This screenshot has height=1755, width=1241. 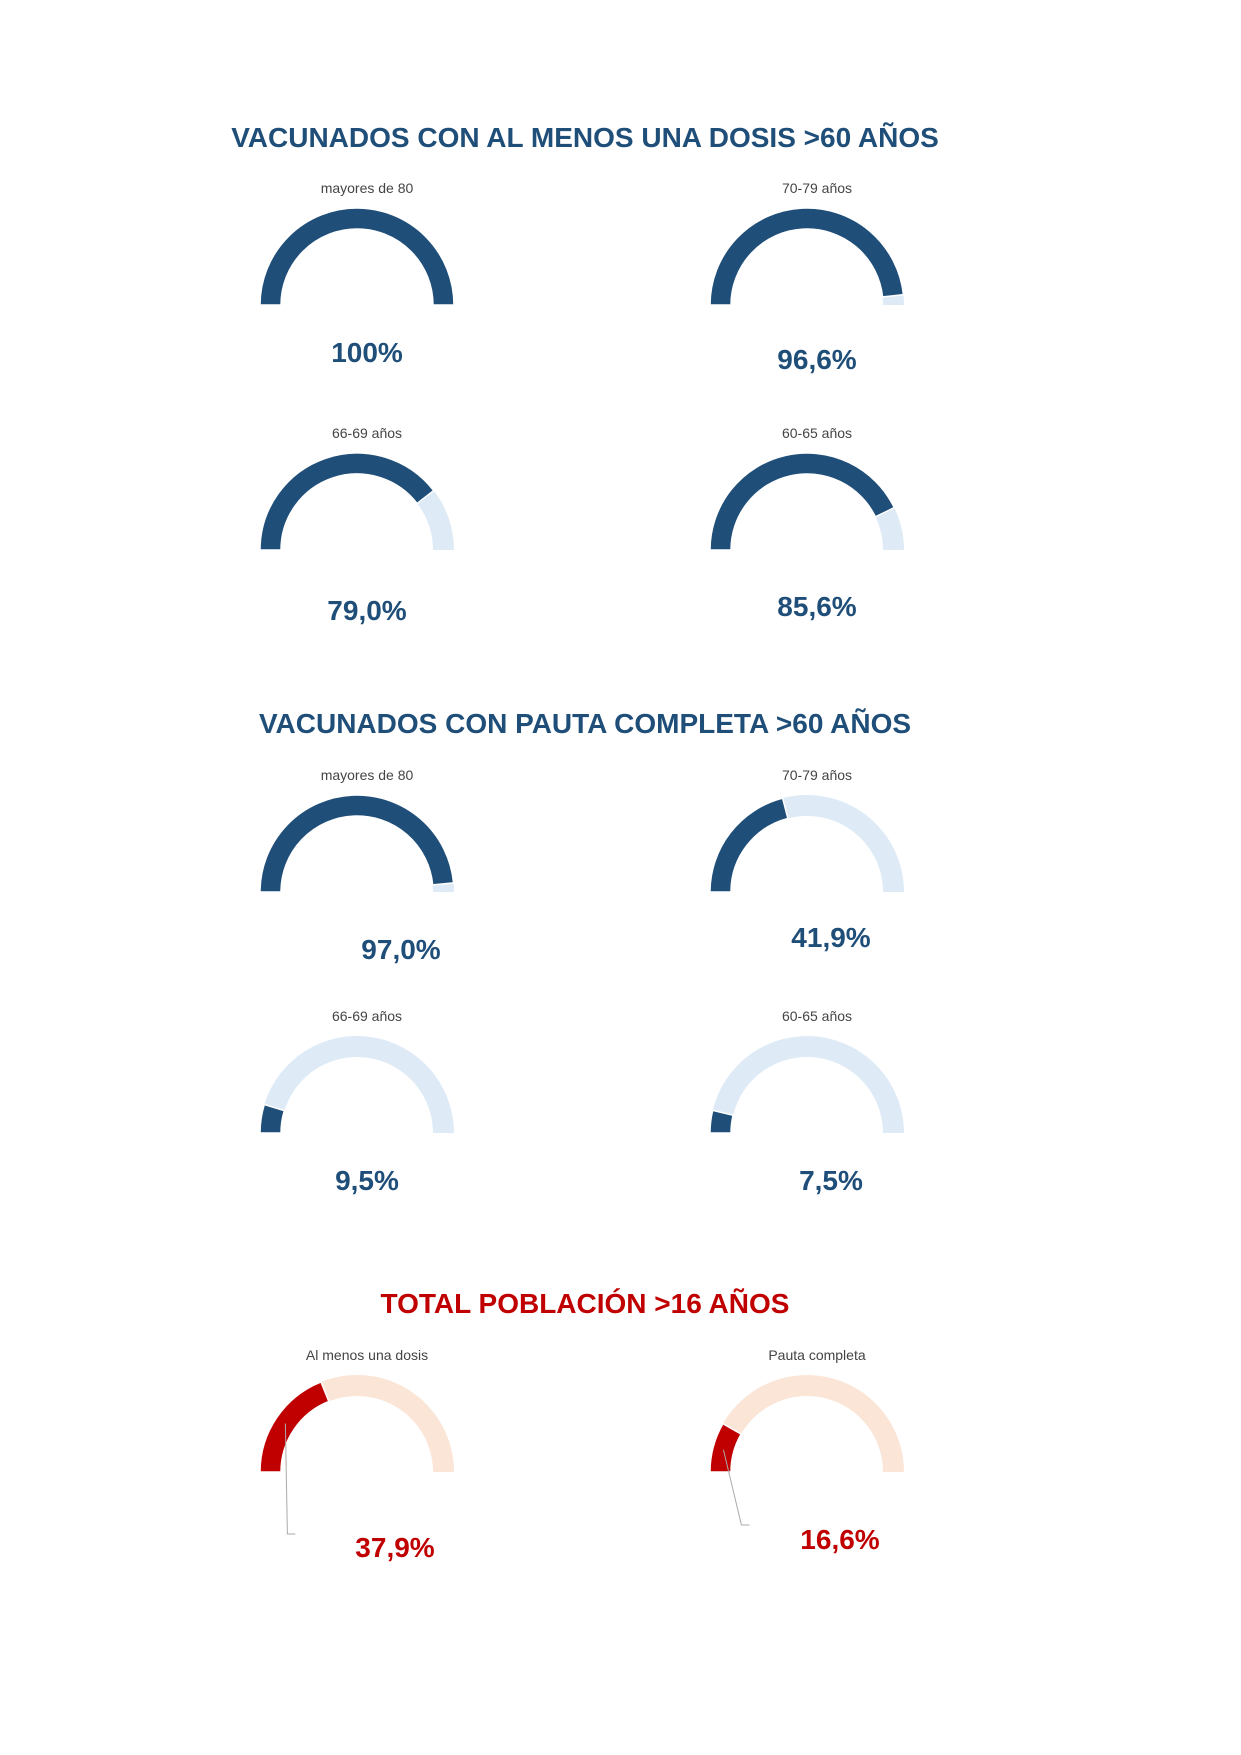 I want to click on gauge-value: 79,0%, so click(x=367, y=610).